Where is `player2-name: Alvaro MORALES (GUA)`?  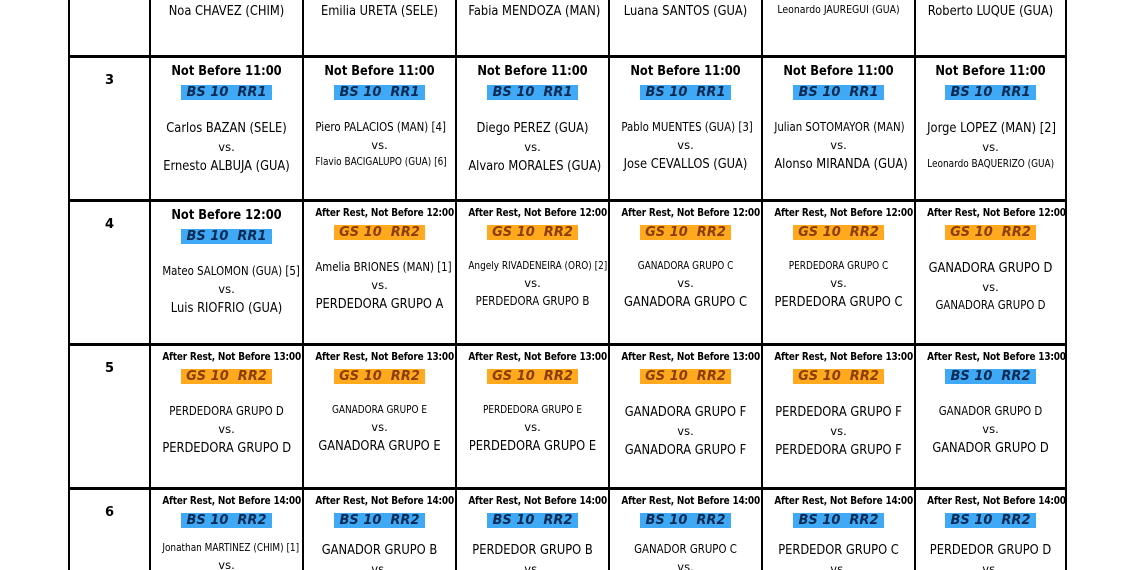 player2-name: Alvaro MORALES (GUA) is located at coordinates (535, 166).